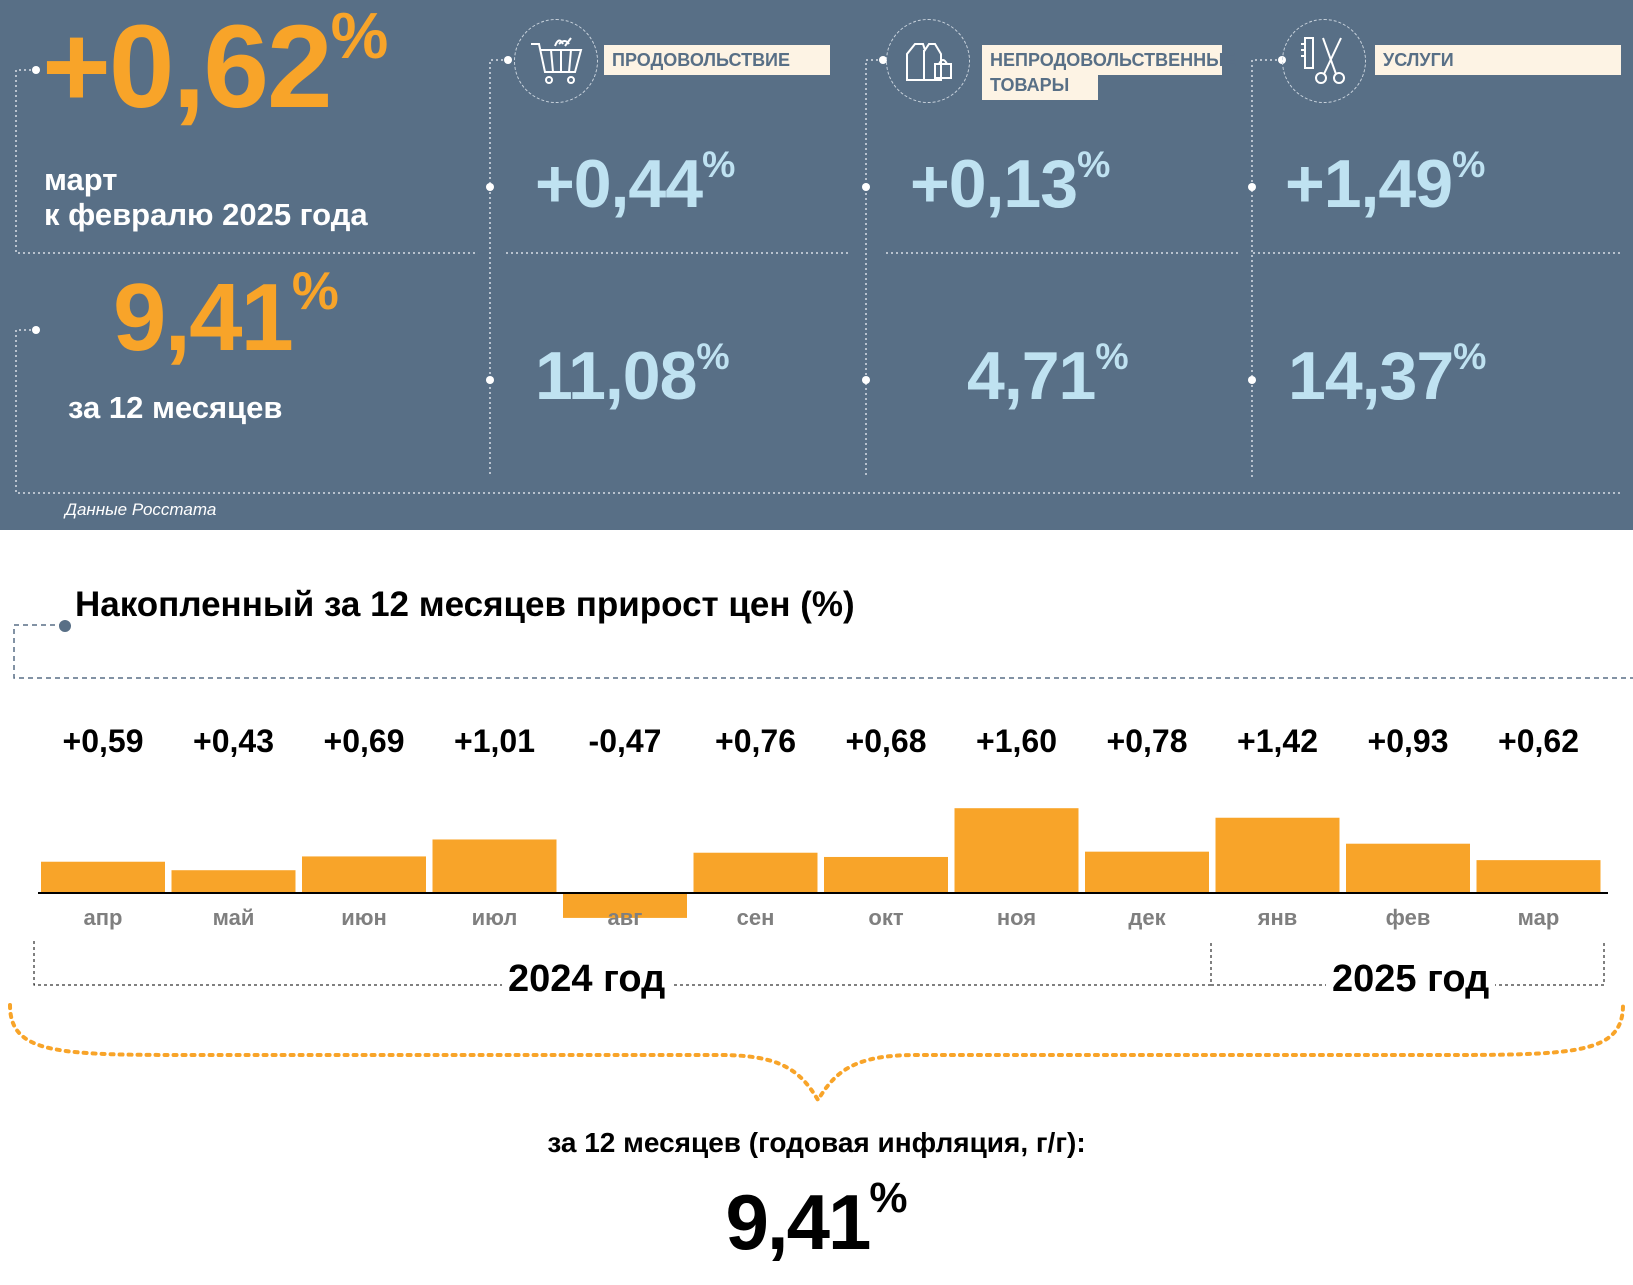  What do you see at coordinates (755, 872) in the screenshot?
I see `bar-сен` at bounding box center [755, 872].